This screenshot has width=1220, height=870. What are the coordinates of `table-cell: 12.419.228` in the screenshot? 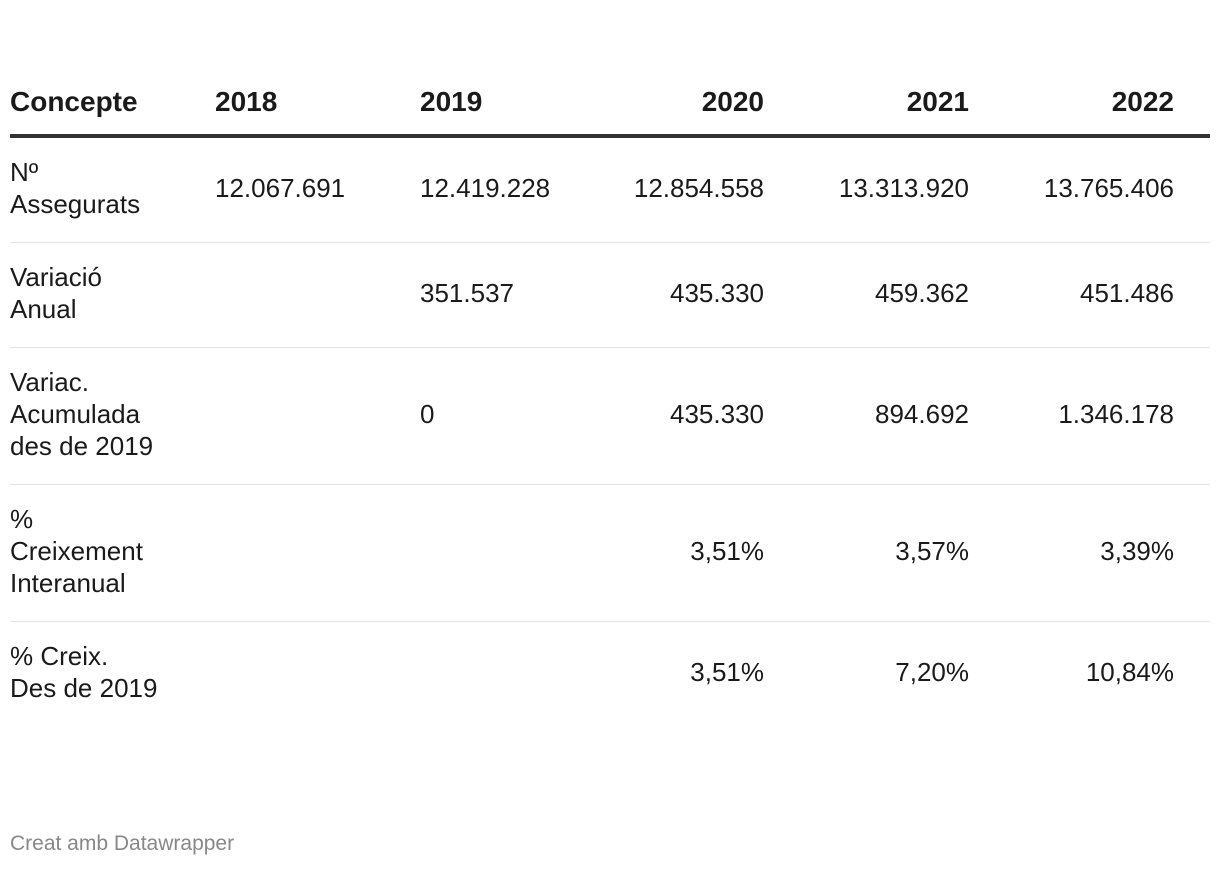 It's located at (507, 189).